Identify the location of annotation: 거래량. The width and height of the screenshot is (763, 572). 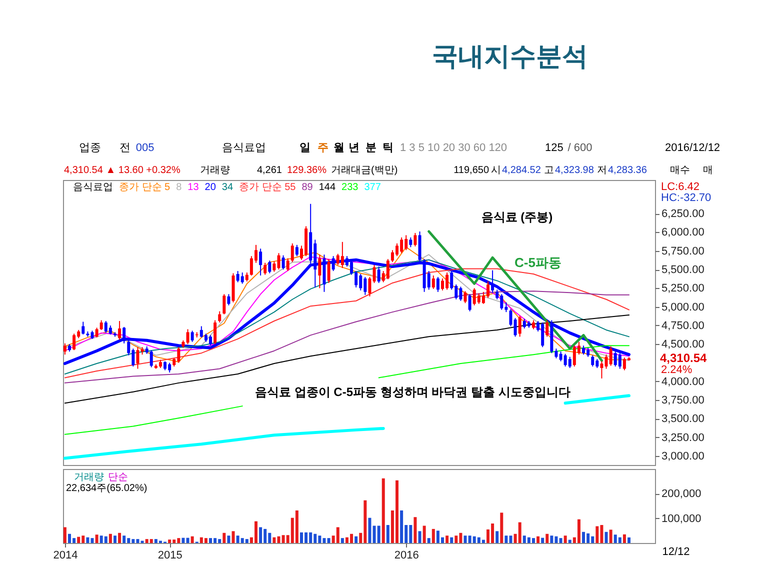
(89, 477).